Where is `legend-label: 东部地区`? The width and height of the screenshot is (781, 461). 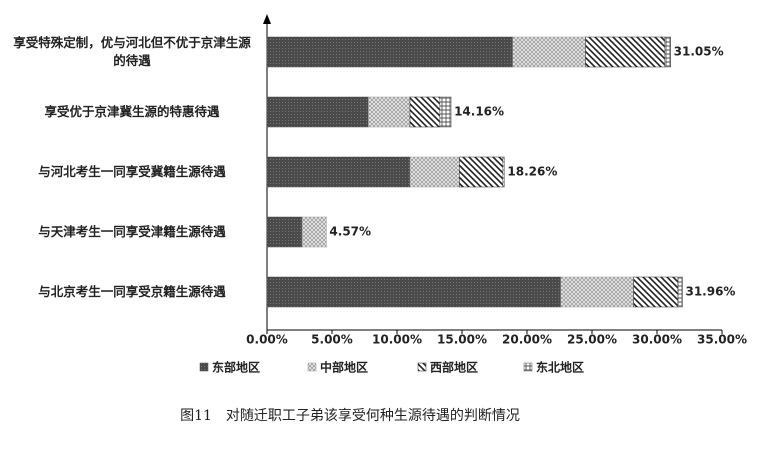
legend-label: 东部地区 is located at coordinates (236, 367).